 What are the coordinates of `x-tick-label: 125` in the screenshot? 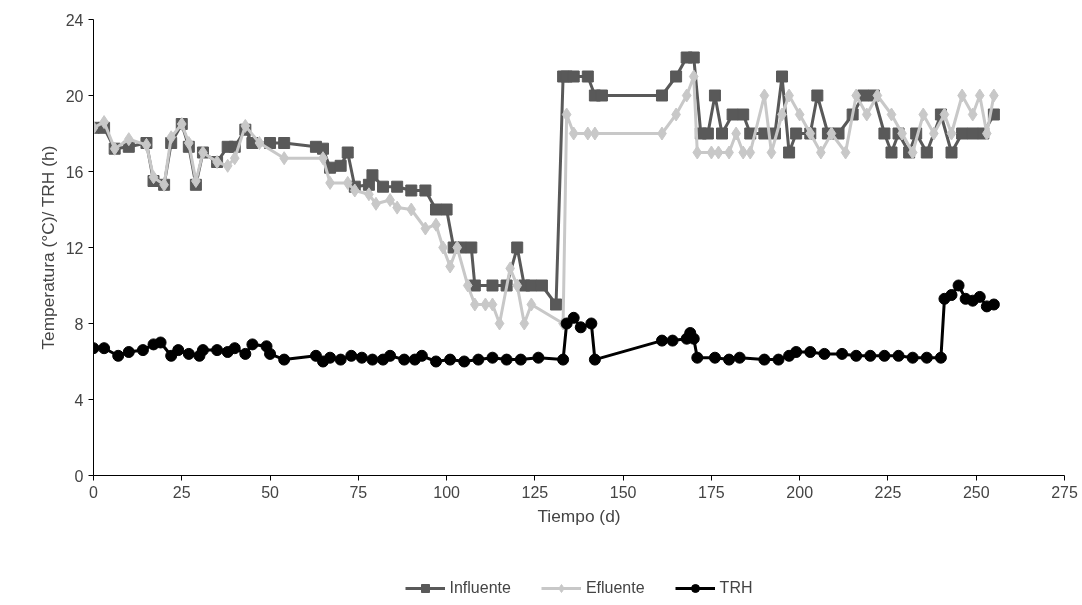 It's located at (535, 492).